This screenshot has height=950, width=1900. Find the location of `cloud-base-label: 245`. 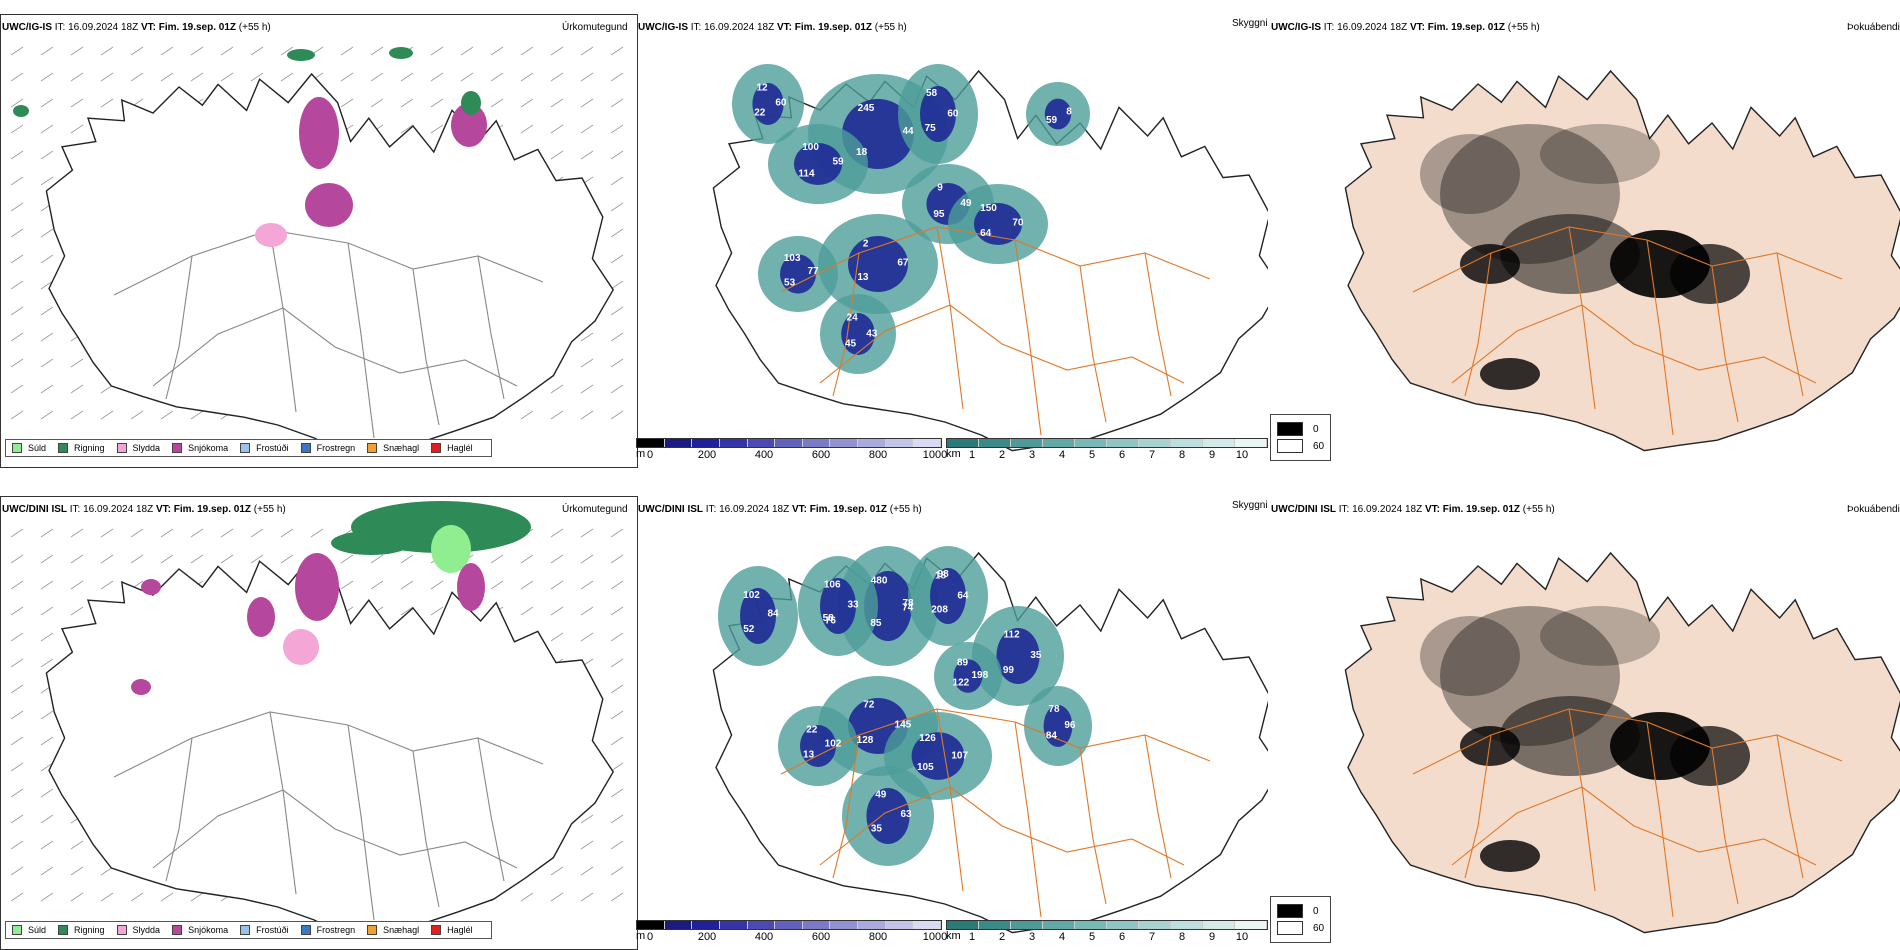

cloud-base-label: 245 is located at coordinates (866, 108).